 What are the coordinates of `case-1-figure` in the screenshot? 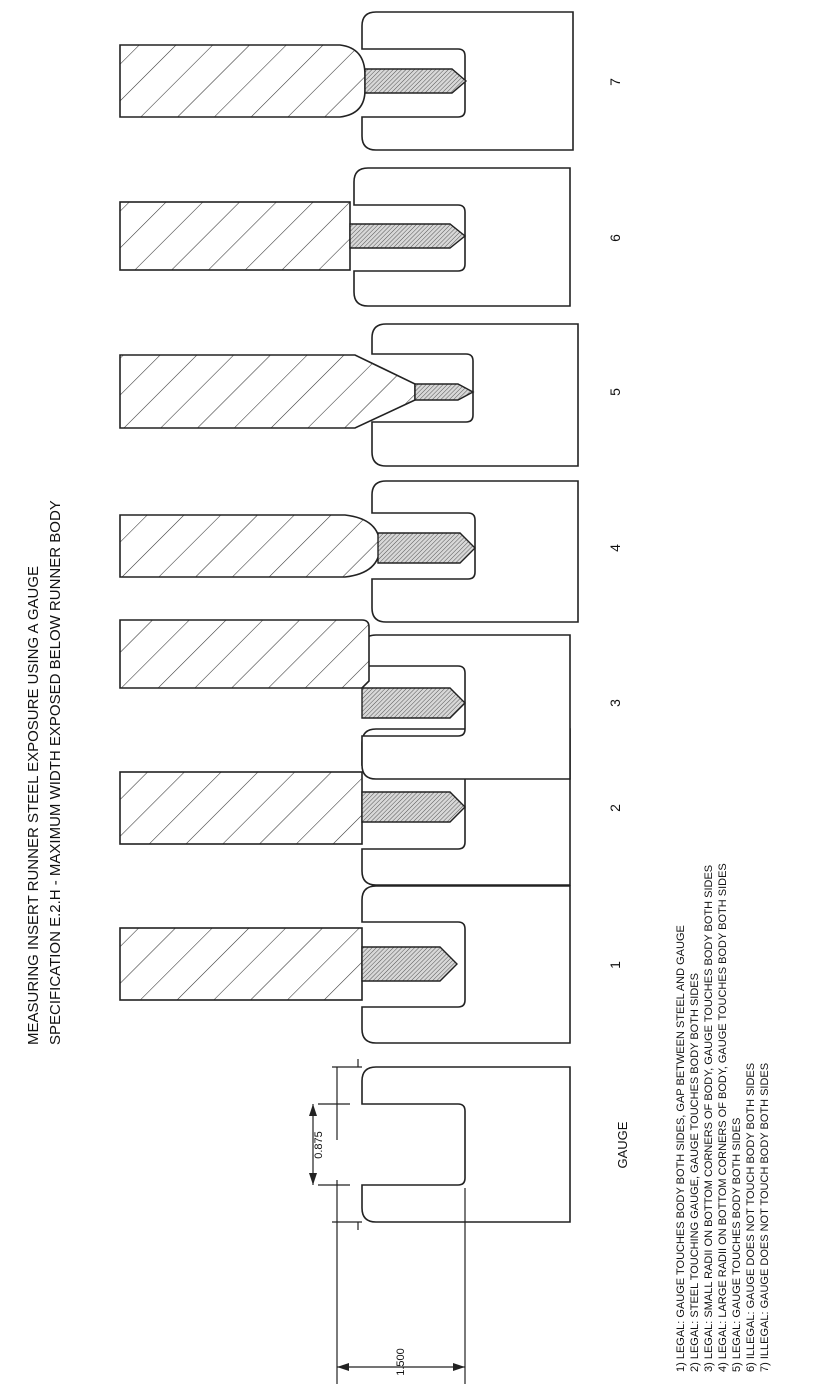 It's located at (345, 964).